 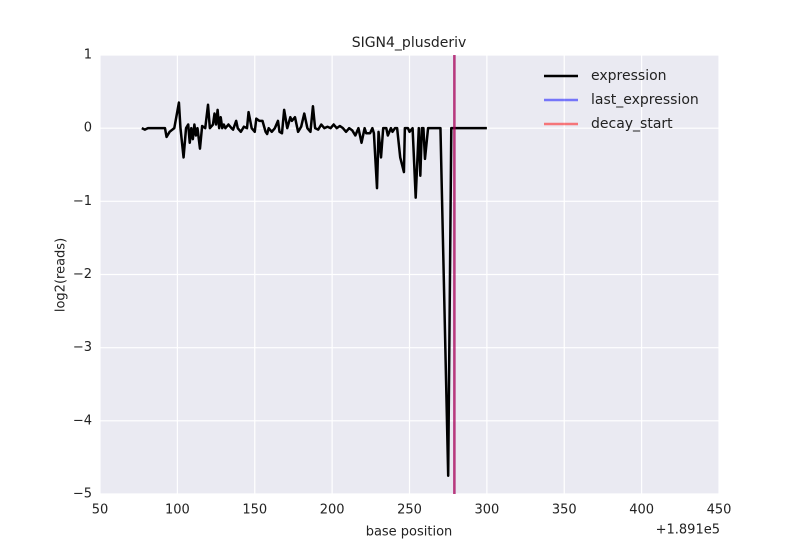 I want to click on y-axis-label: log2(reads), so click(x=61, y=275).